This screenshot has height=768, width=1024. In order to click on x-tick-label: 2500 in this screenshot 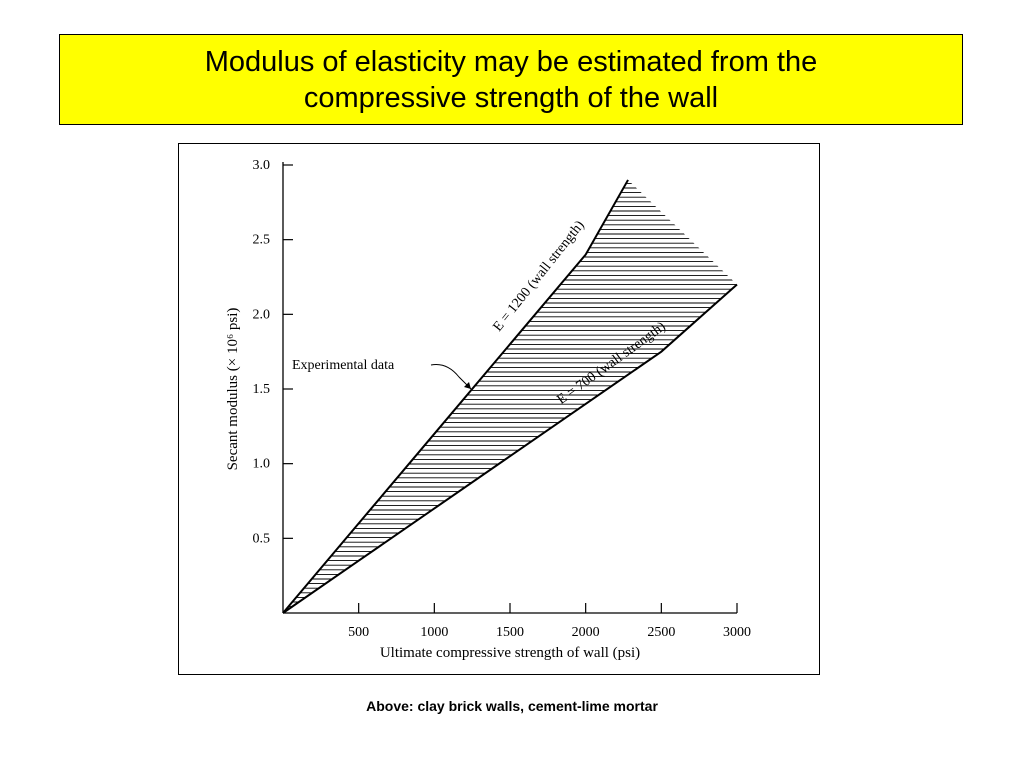, I will do `click(661, 632)`.